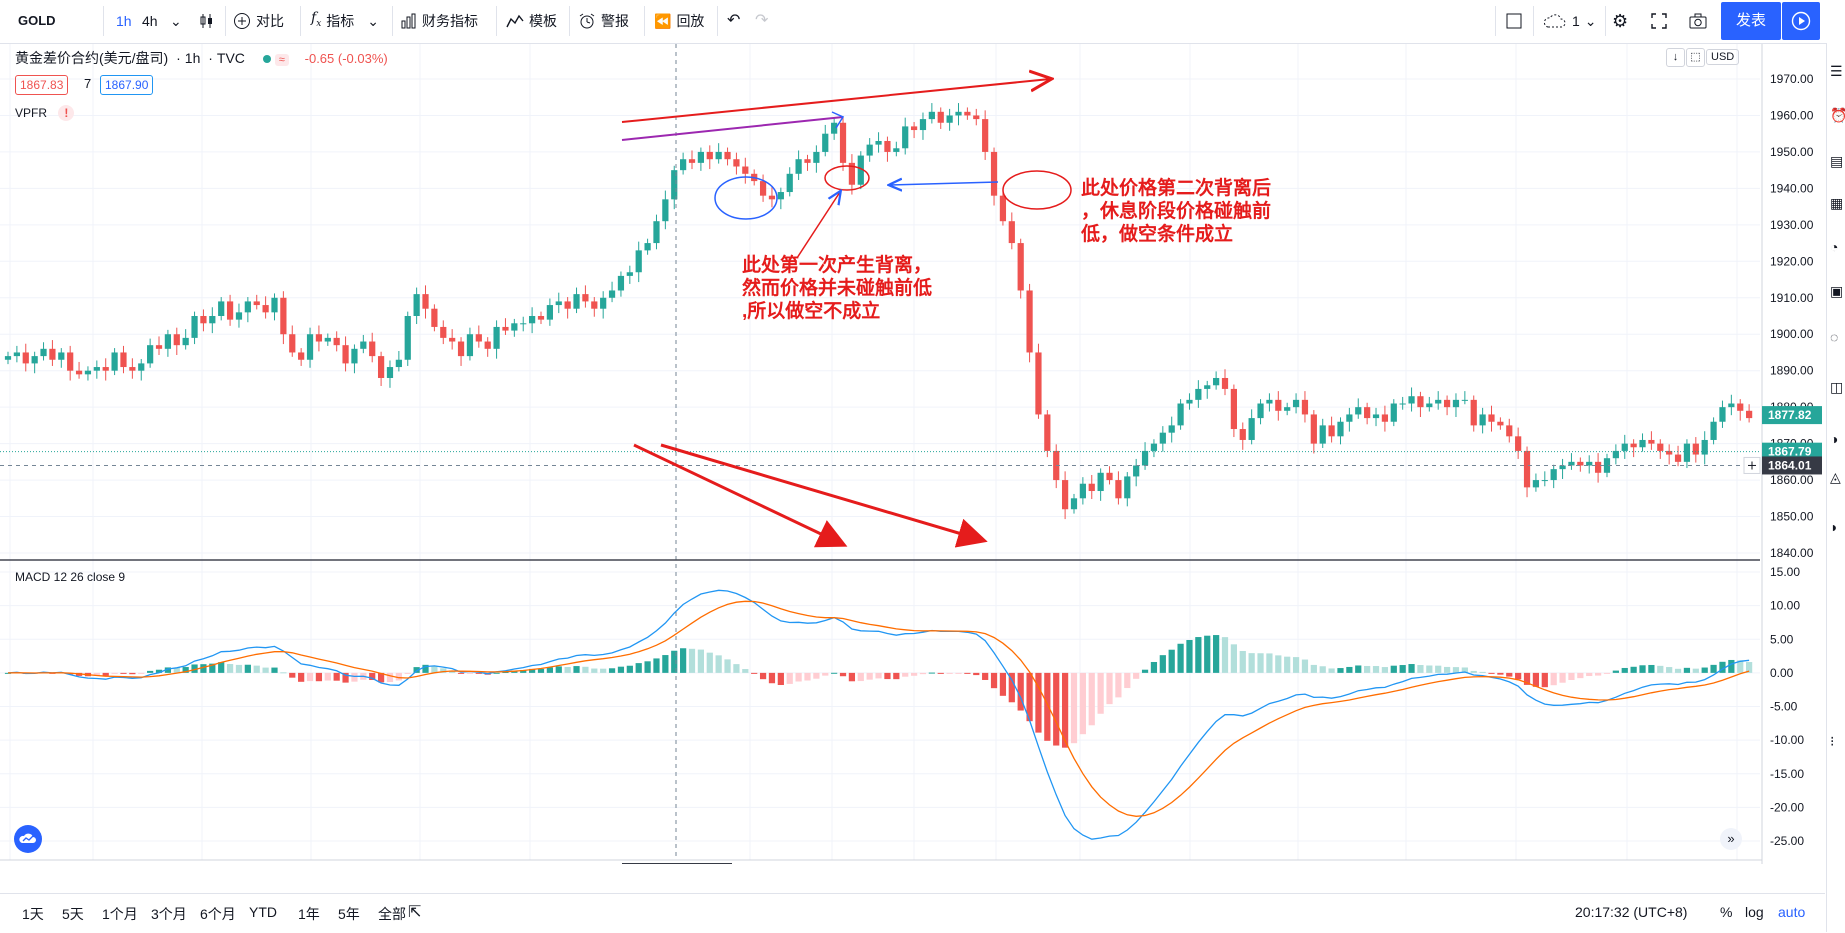 Image resolution: width=1845 pixels, height=933 pixels. What do you see at coordinates (230, 58) in the screenshot?
I see `legend-source: TVC` at bounding box center [230, 58].